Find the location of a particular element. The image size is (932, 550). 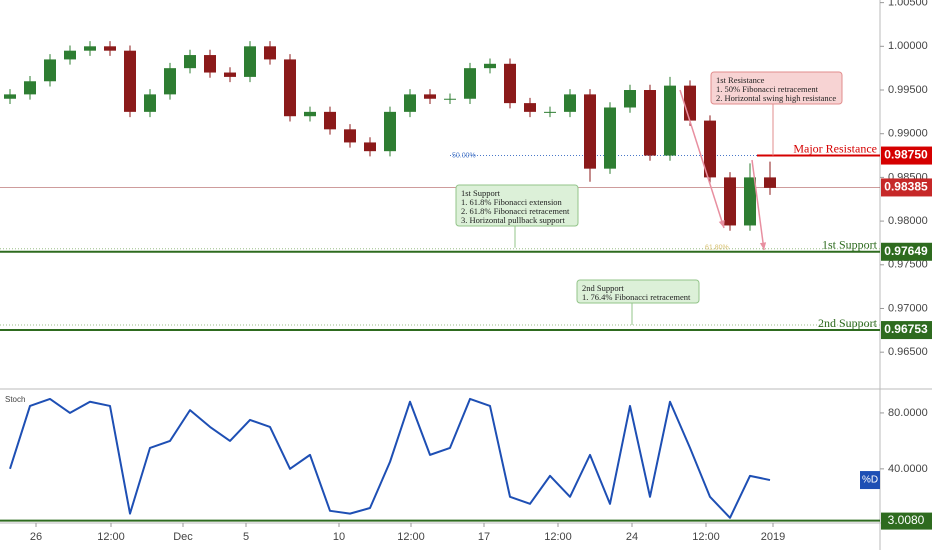

series-badge-label: %D is located at coordinates (870, 480).